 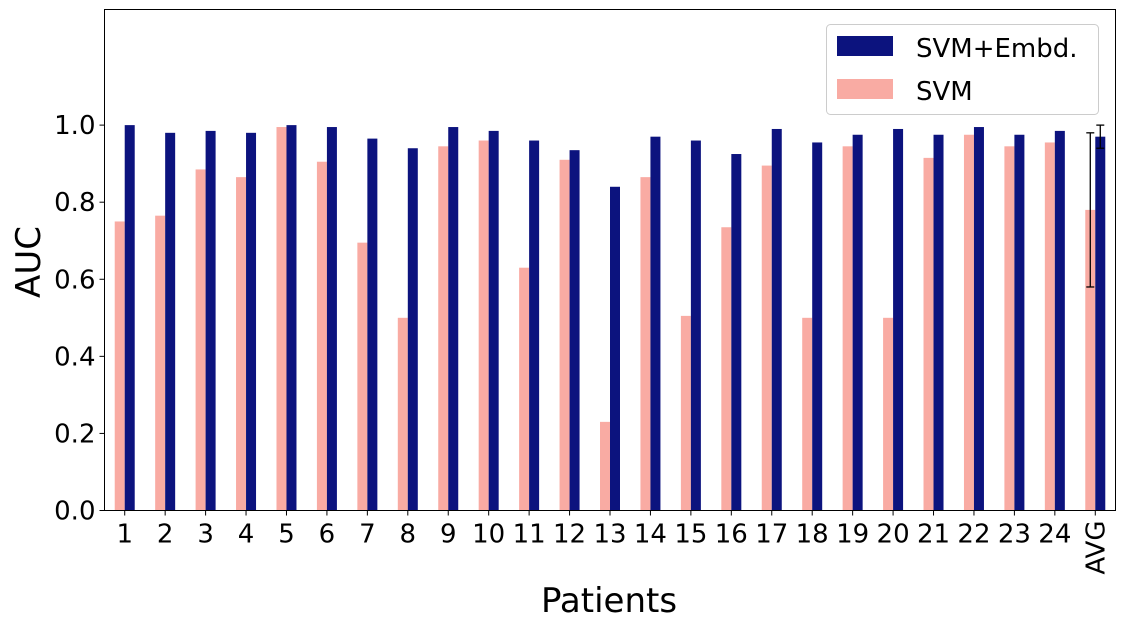 What do you see at coordinates (124, 535) in the screenshot?
I see `x-tick-label-1: 1` at bounding box center [124, 535].